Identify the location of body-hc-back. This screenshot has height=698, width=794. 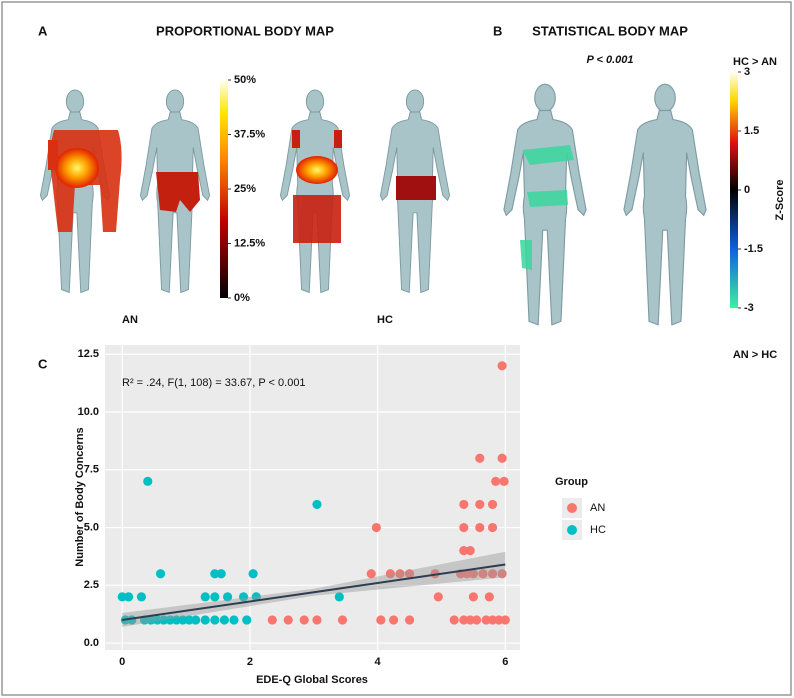
(415, 191).